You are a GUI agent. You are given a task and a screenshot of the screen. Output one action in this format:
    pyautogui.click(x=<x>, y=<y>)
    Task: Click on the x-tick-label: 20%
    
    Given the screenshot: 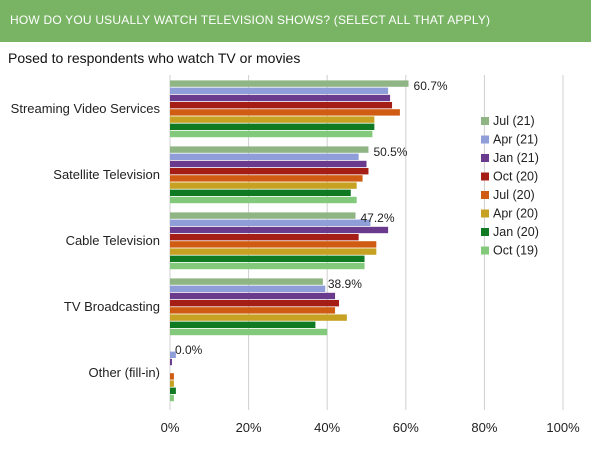 What is the action you would take?
    pyautogui.click(x=249, y=427)
    